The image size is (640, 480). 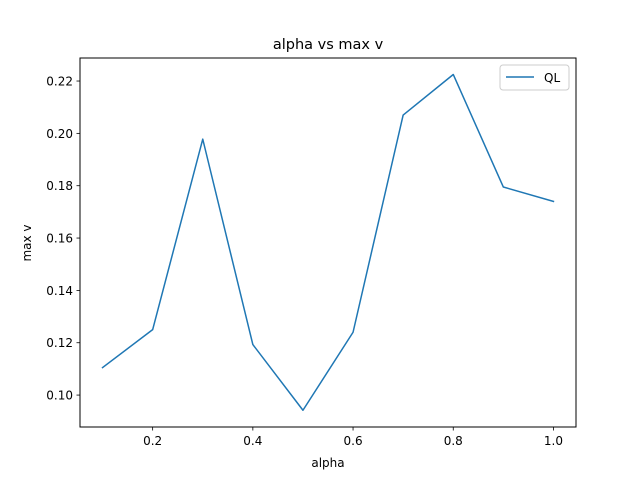 I want to click on y-tick-label: 0.14, so click(x=59, y=291).